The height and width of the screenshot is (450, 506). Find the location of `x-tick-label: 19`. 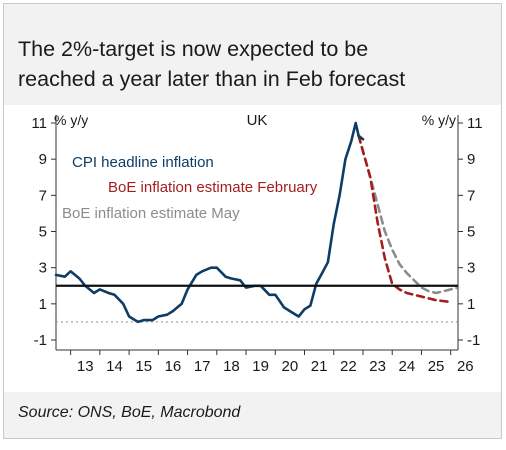

x-tick-label: 19 is located at coordinates (260, 366).